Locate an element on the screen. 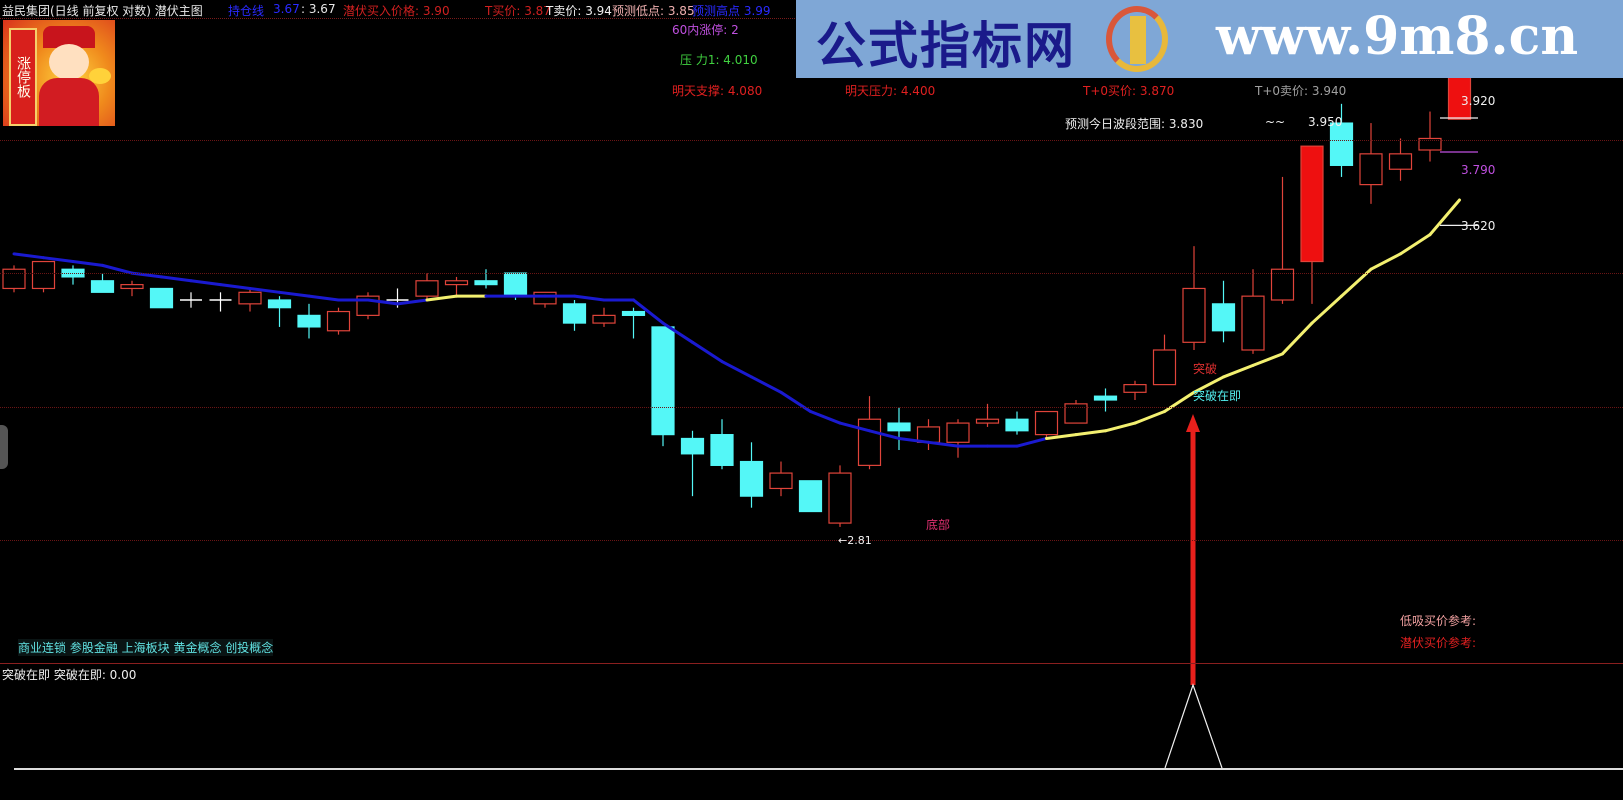  predicted-high: 预测高点 3.99 is located at coordinates (731, 11).